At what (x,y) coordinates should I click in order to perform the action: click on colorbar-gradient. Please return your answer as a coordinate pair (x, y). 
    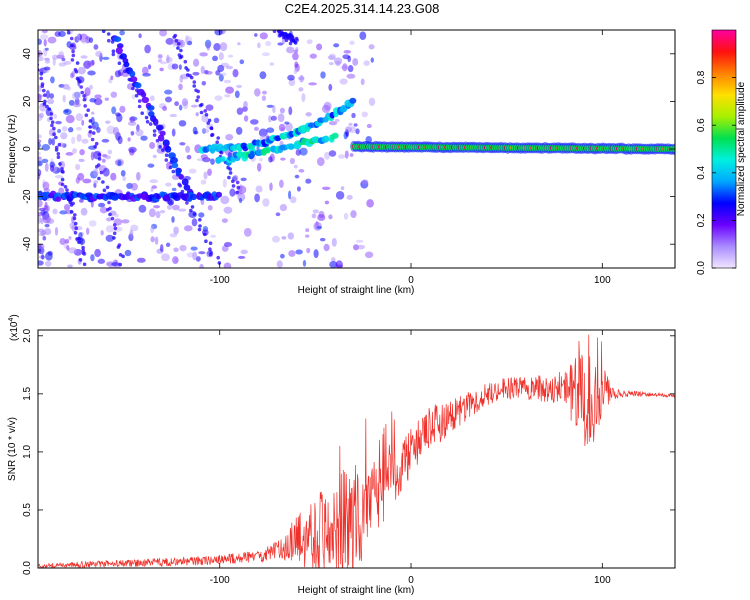
    Looking at the image, I should click on (724, 149).